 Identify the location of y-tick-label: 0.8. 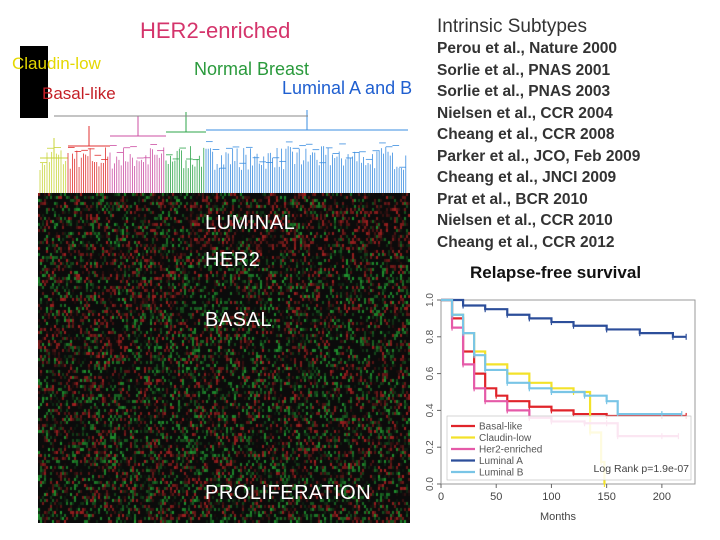
(430, 336).